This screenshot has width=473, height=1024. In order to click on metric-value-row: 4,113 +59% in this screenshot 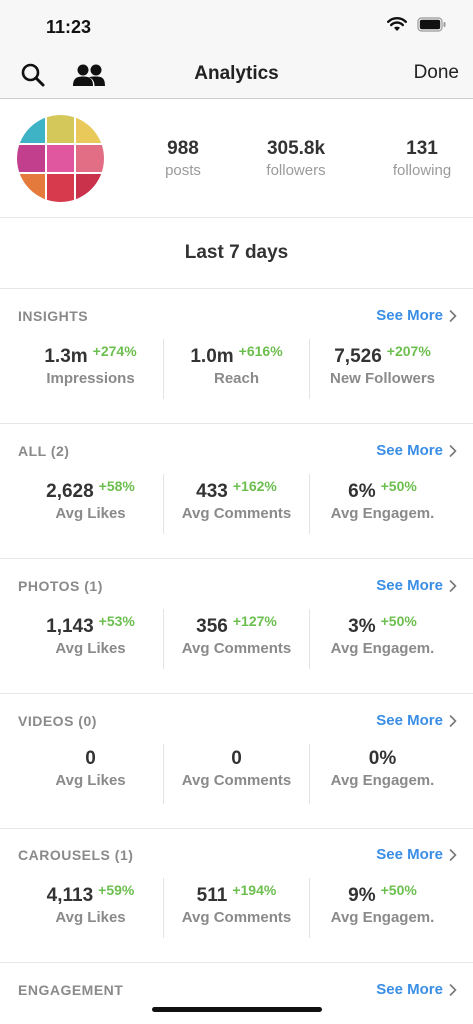, I will do `click(90, 894)`.